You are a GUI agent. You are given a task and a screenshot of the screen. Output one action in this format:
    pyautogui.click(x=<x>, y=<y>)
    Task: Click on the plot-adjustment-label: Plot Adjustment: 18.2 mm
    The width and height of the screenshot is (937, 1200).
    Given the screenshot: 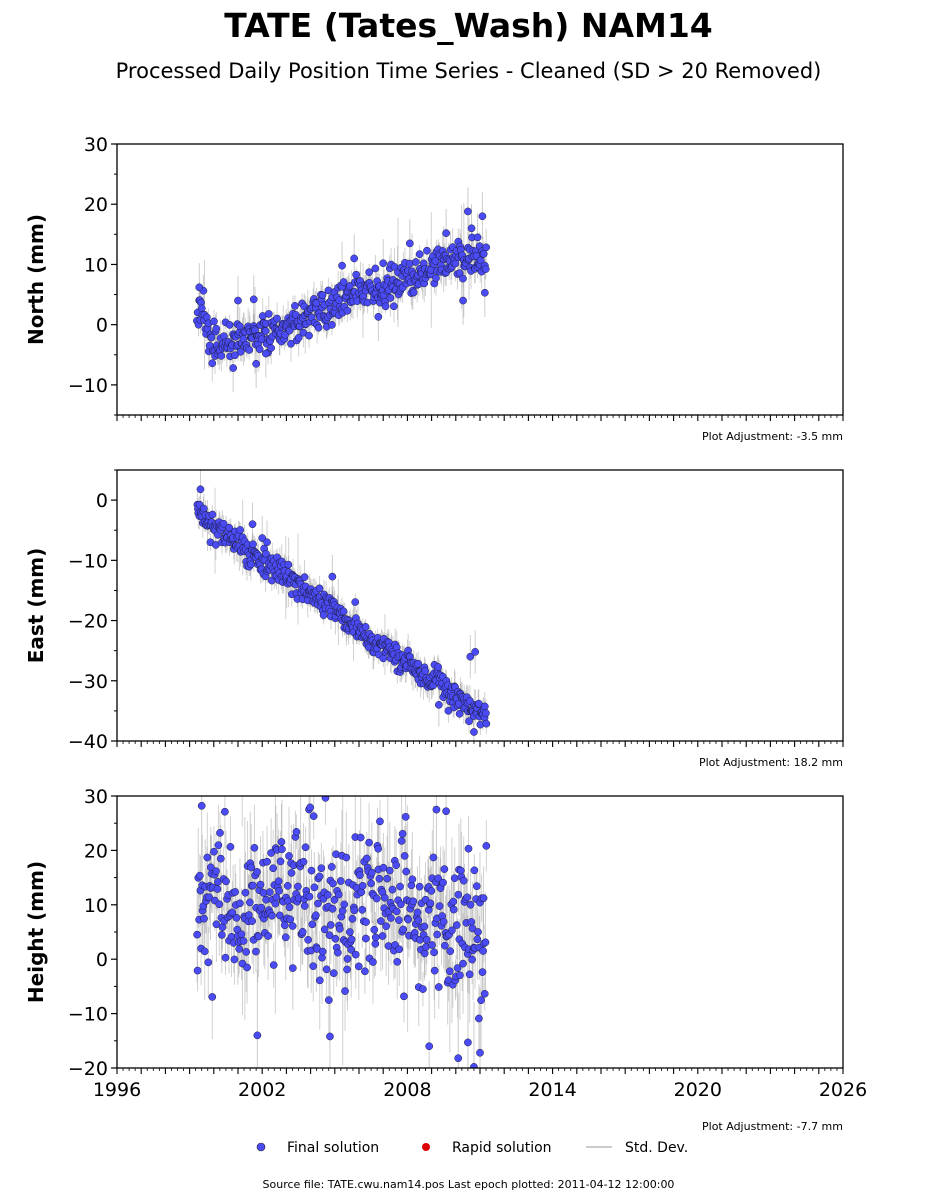 What is the action you would take?
    pyautogui.click(x=771, y=762)
    